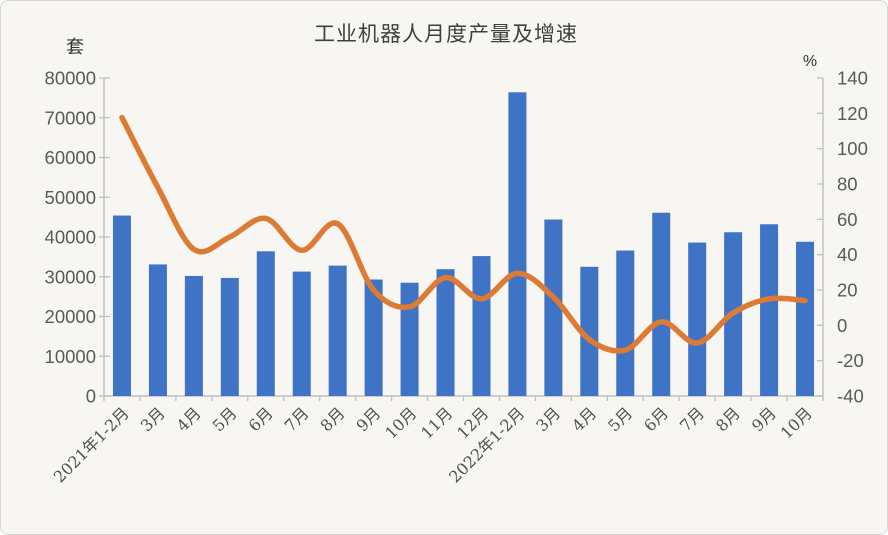 This screenshot has width=888, height=535. I want to click on right-axis-unit-label: %, so click(810, 61).